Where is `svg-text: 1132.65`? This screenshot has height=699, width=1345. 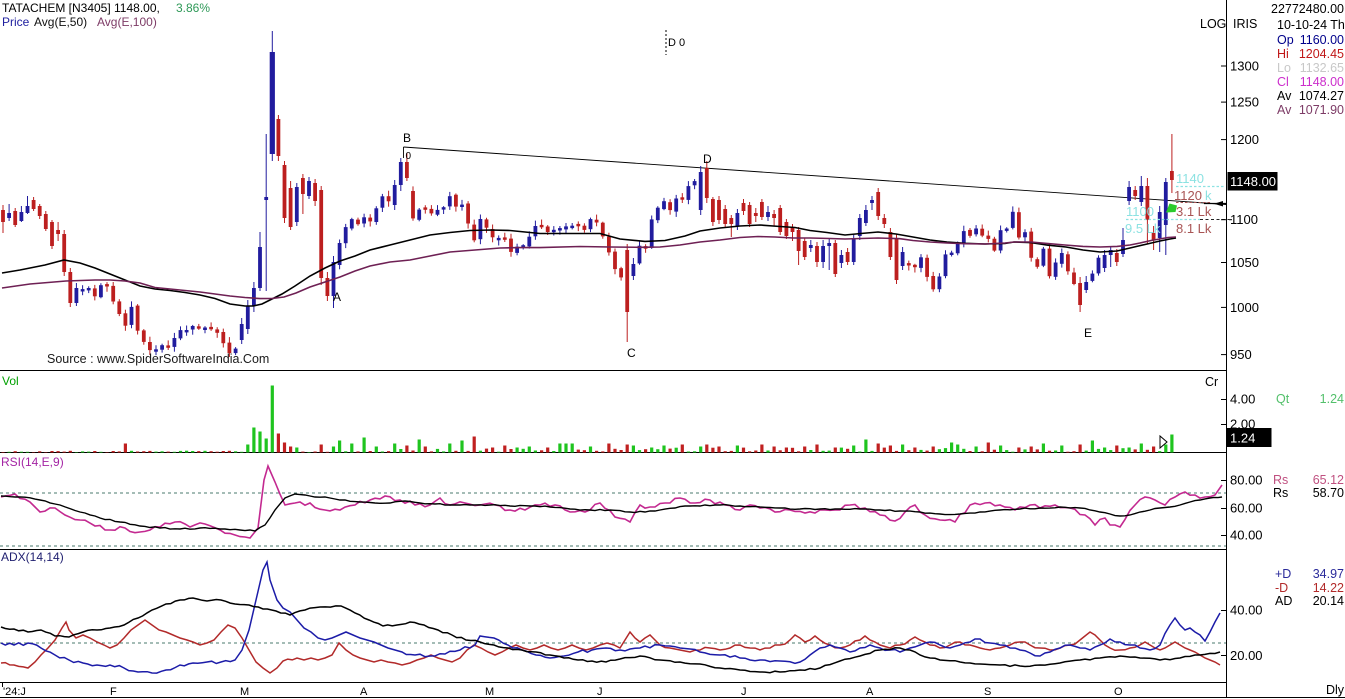
svg-text: 1132.65 is located at coordinates (1322, 68).